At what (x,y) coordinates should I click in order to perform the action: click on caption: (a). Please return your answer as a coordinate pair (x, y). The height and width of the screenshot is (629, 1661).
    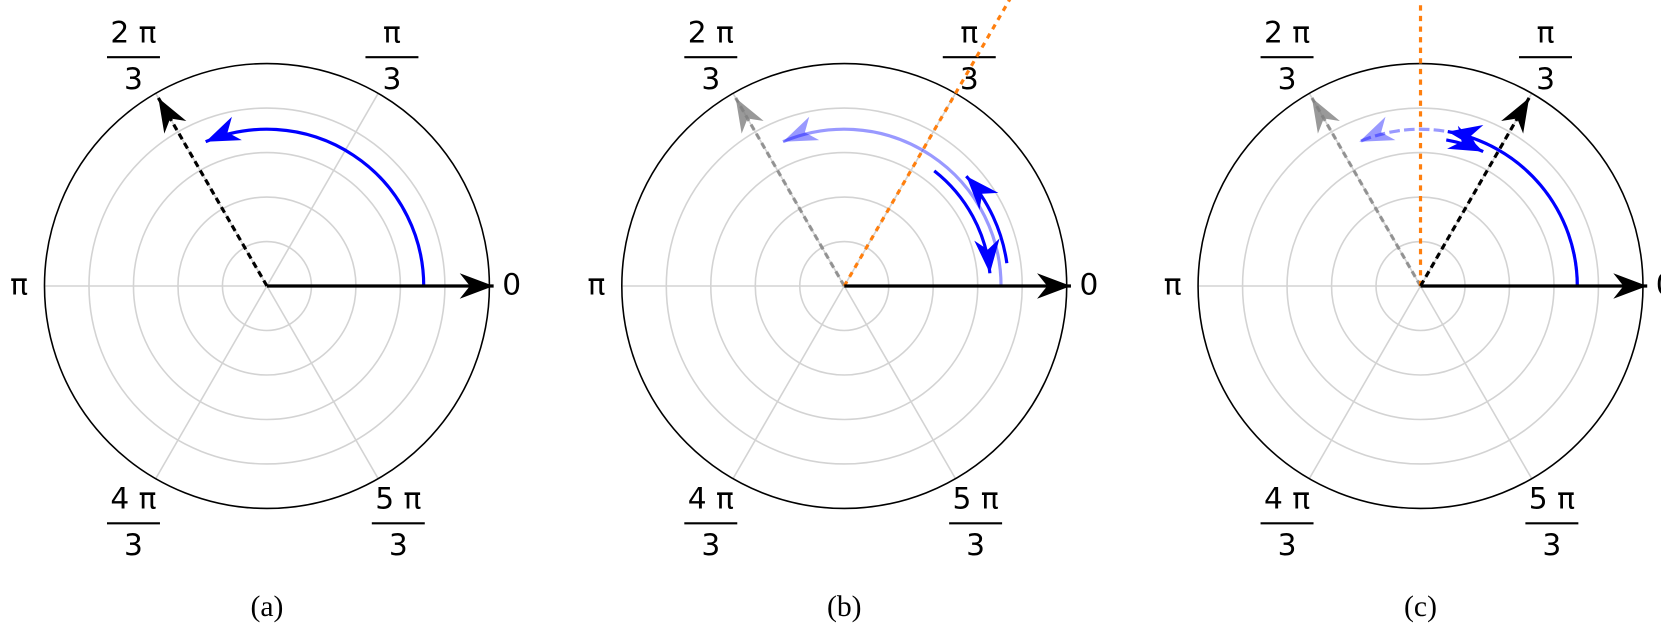
    Looking at the image, I should click on (266, 607).